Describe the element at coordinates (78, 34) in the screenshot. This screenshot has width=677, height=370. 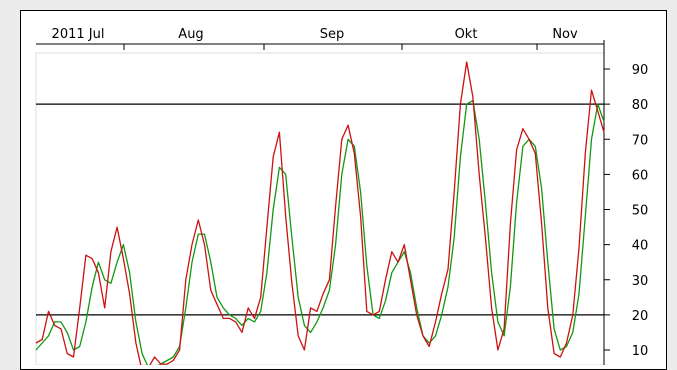
I see `x-tick-label-0: 2011 Jul` at that location.